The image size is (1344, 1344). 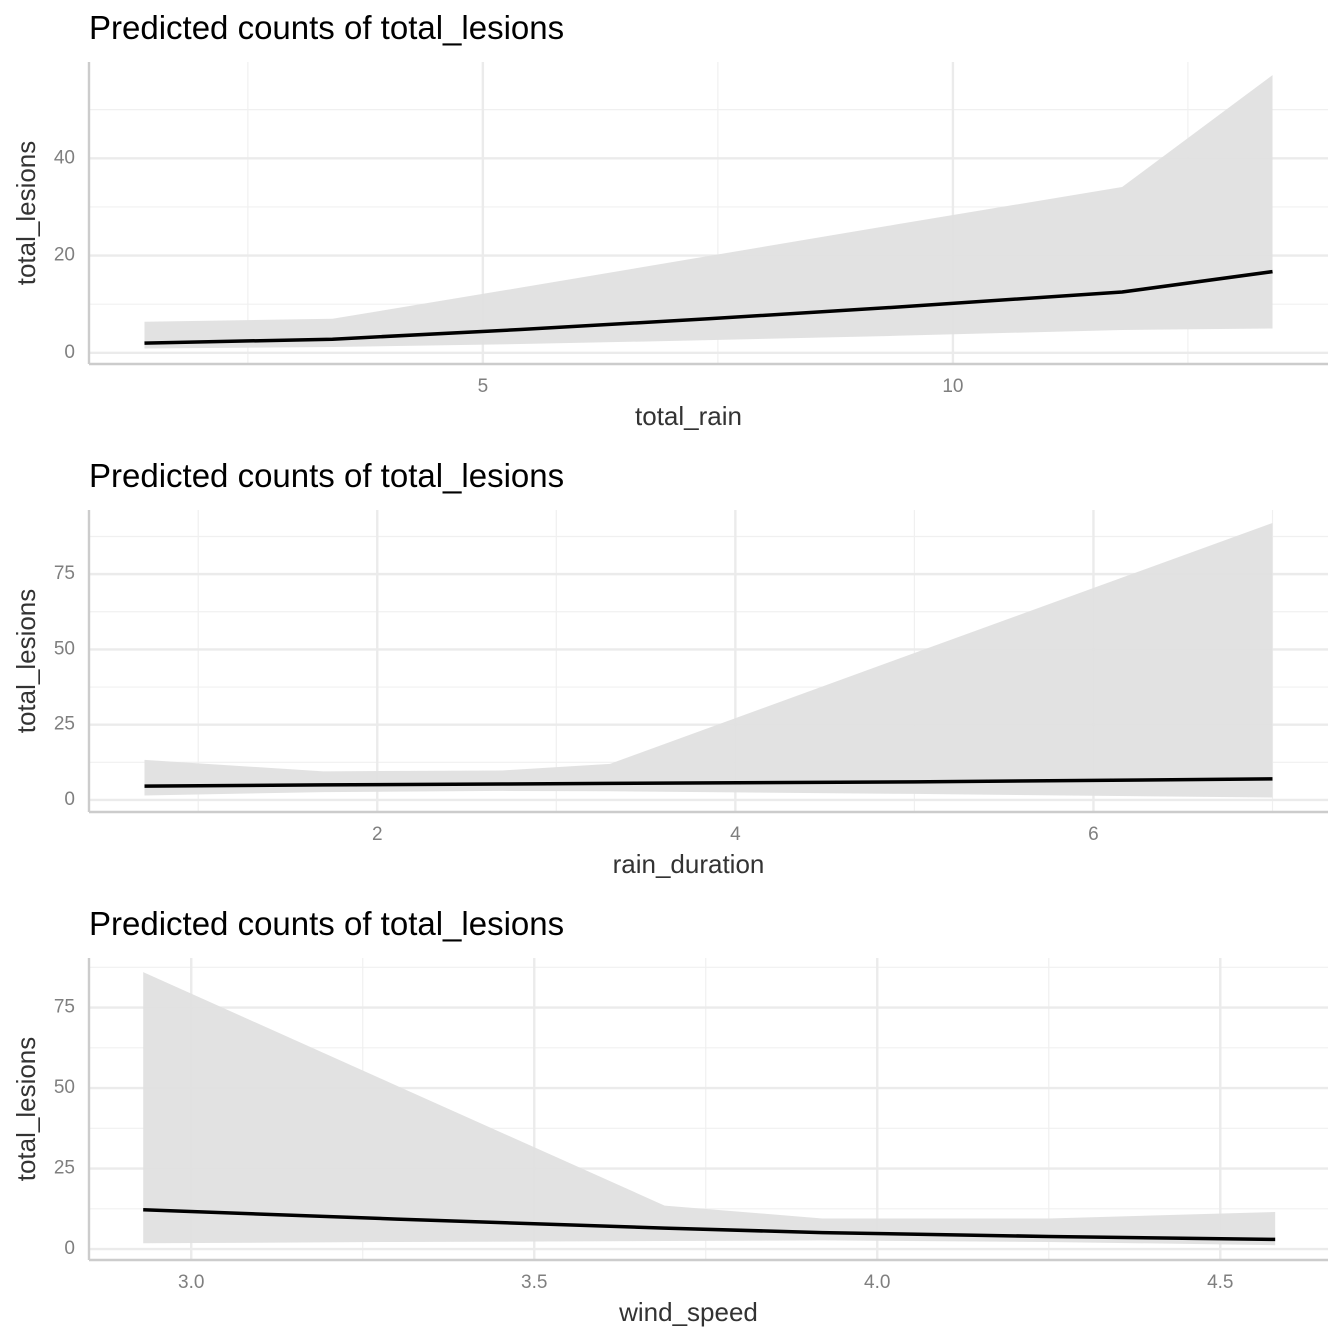 I want to click on x-tick-label: 3.0, so click(x=191, y=1282).